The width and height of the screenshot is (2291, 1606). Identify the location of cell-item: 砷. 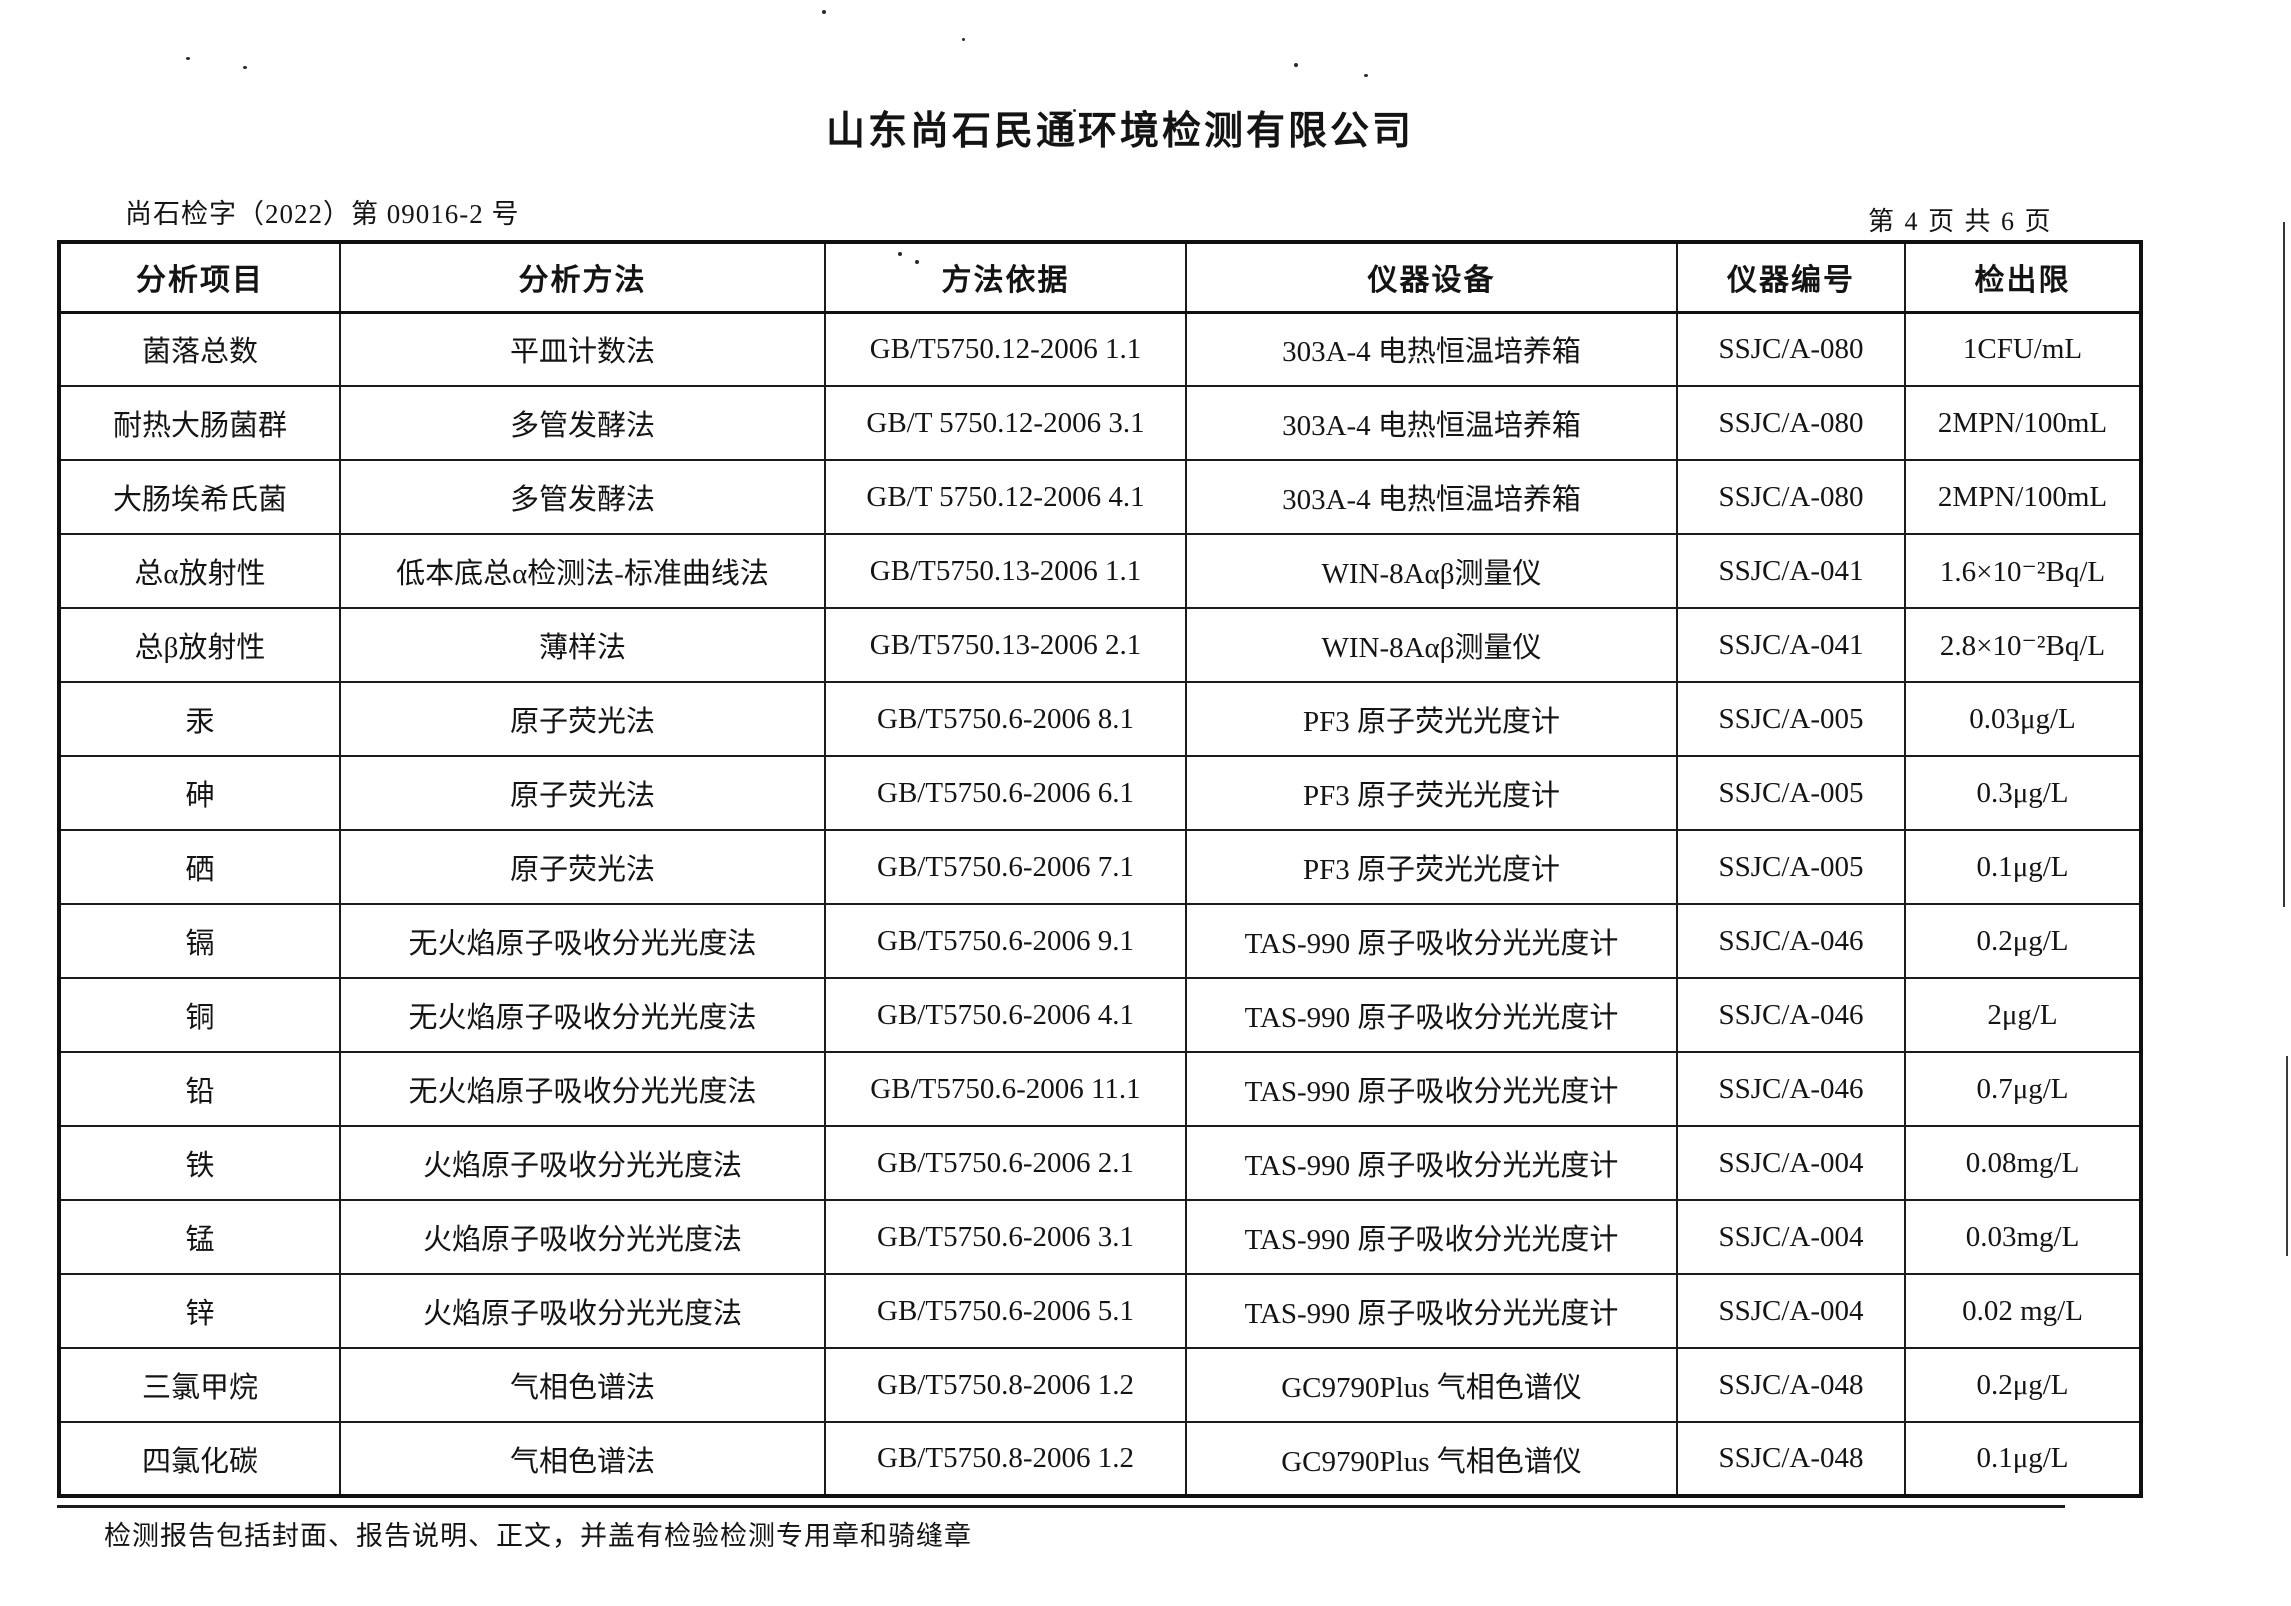
(199, 793).